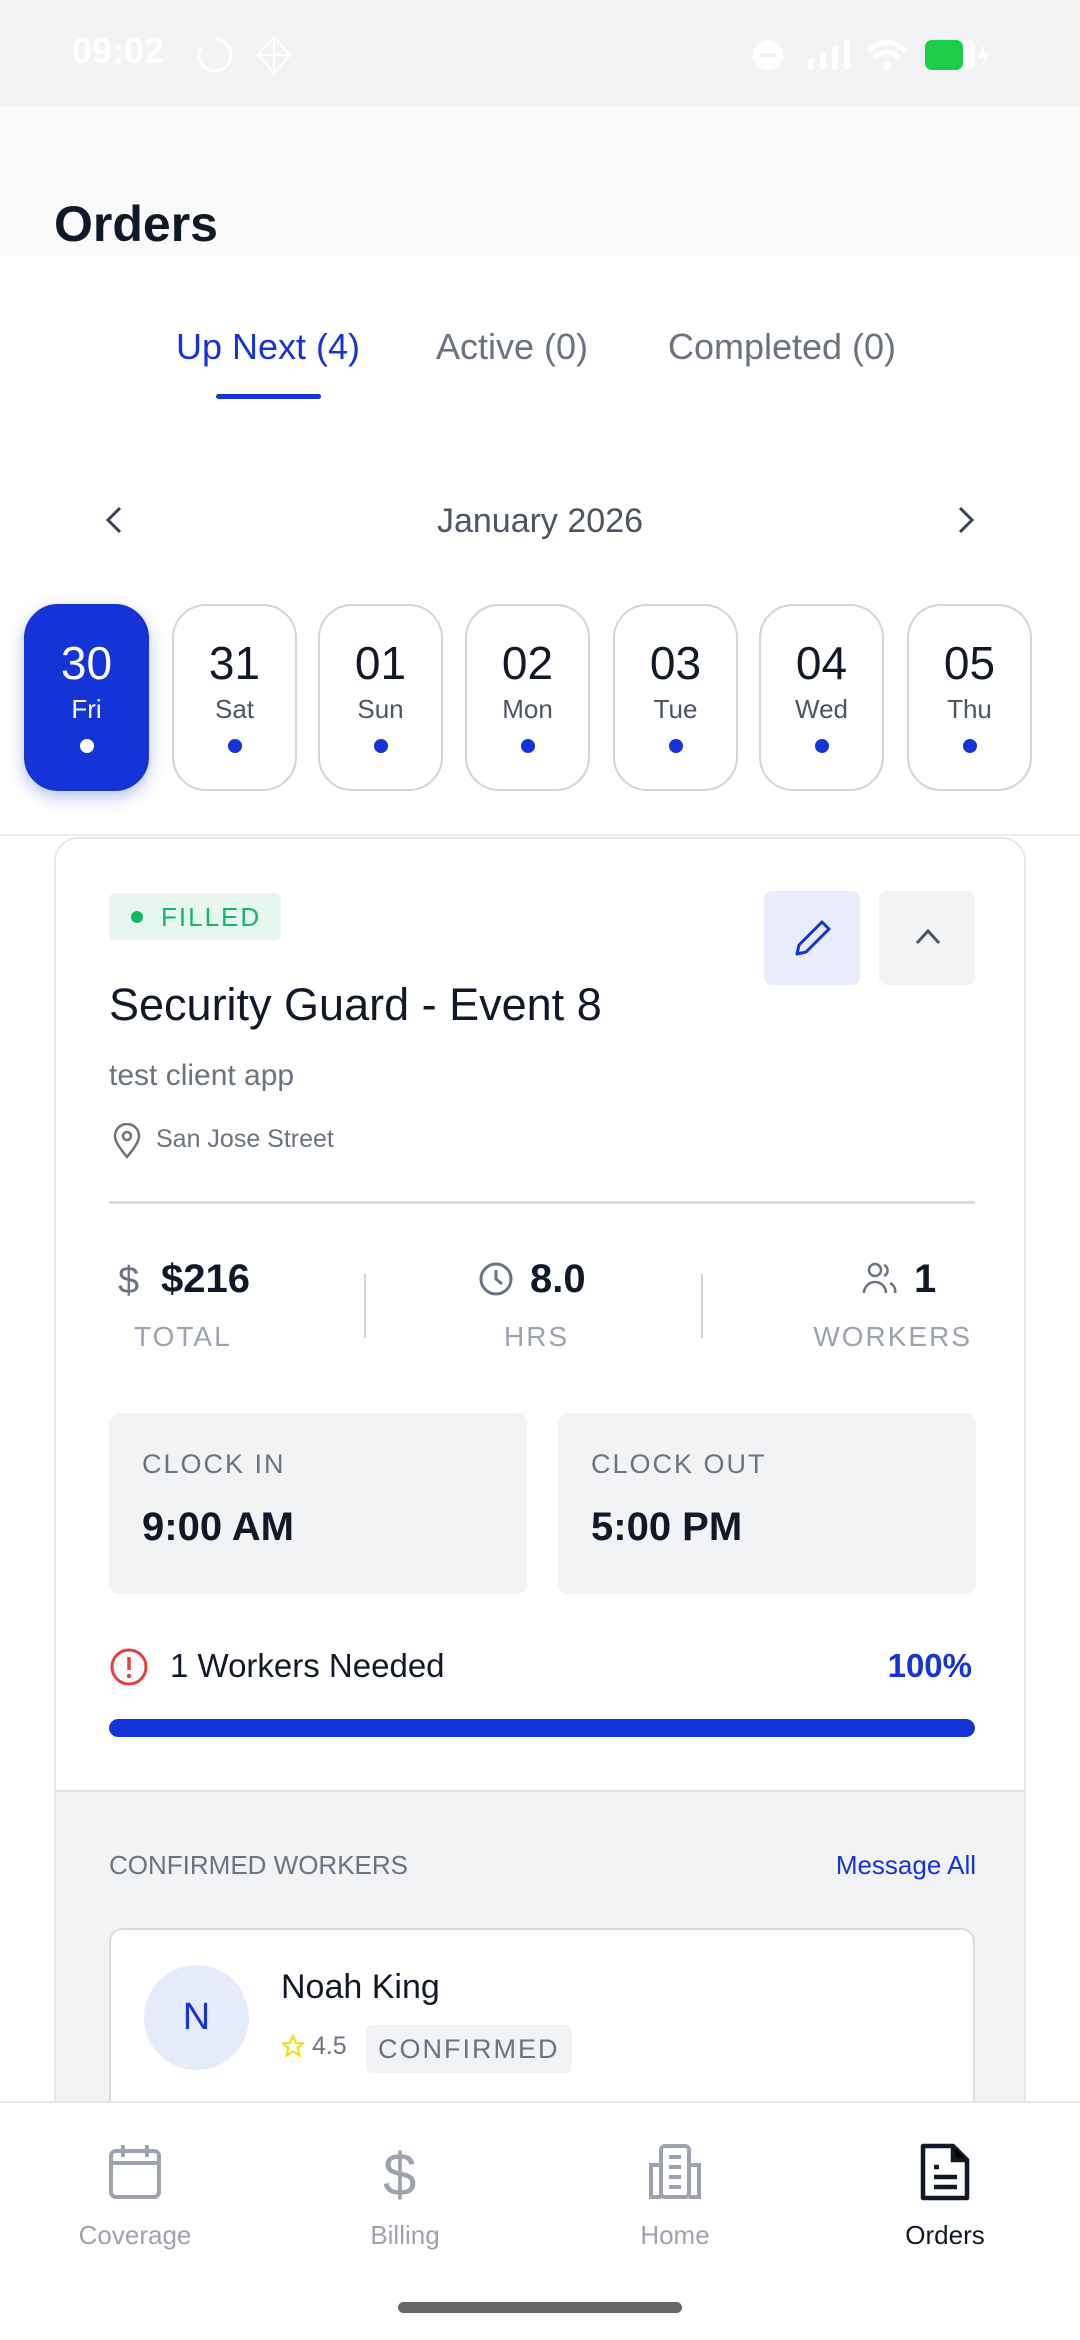 The height and width of the screenshot is (2340, 1080). I want to click on nav-billing: $ Billing, so click(405, 2196).